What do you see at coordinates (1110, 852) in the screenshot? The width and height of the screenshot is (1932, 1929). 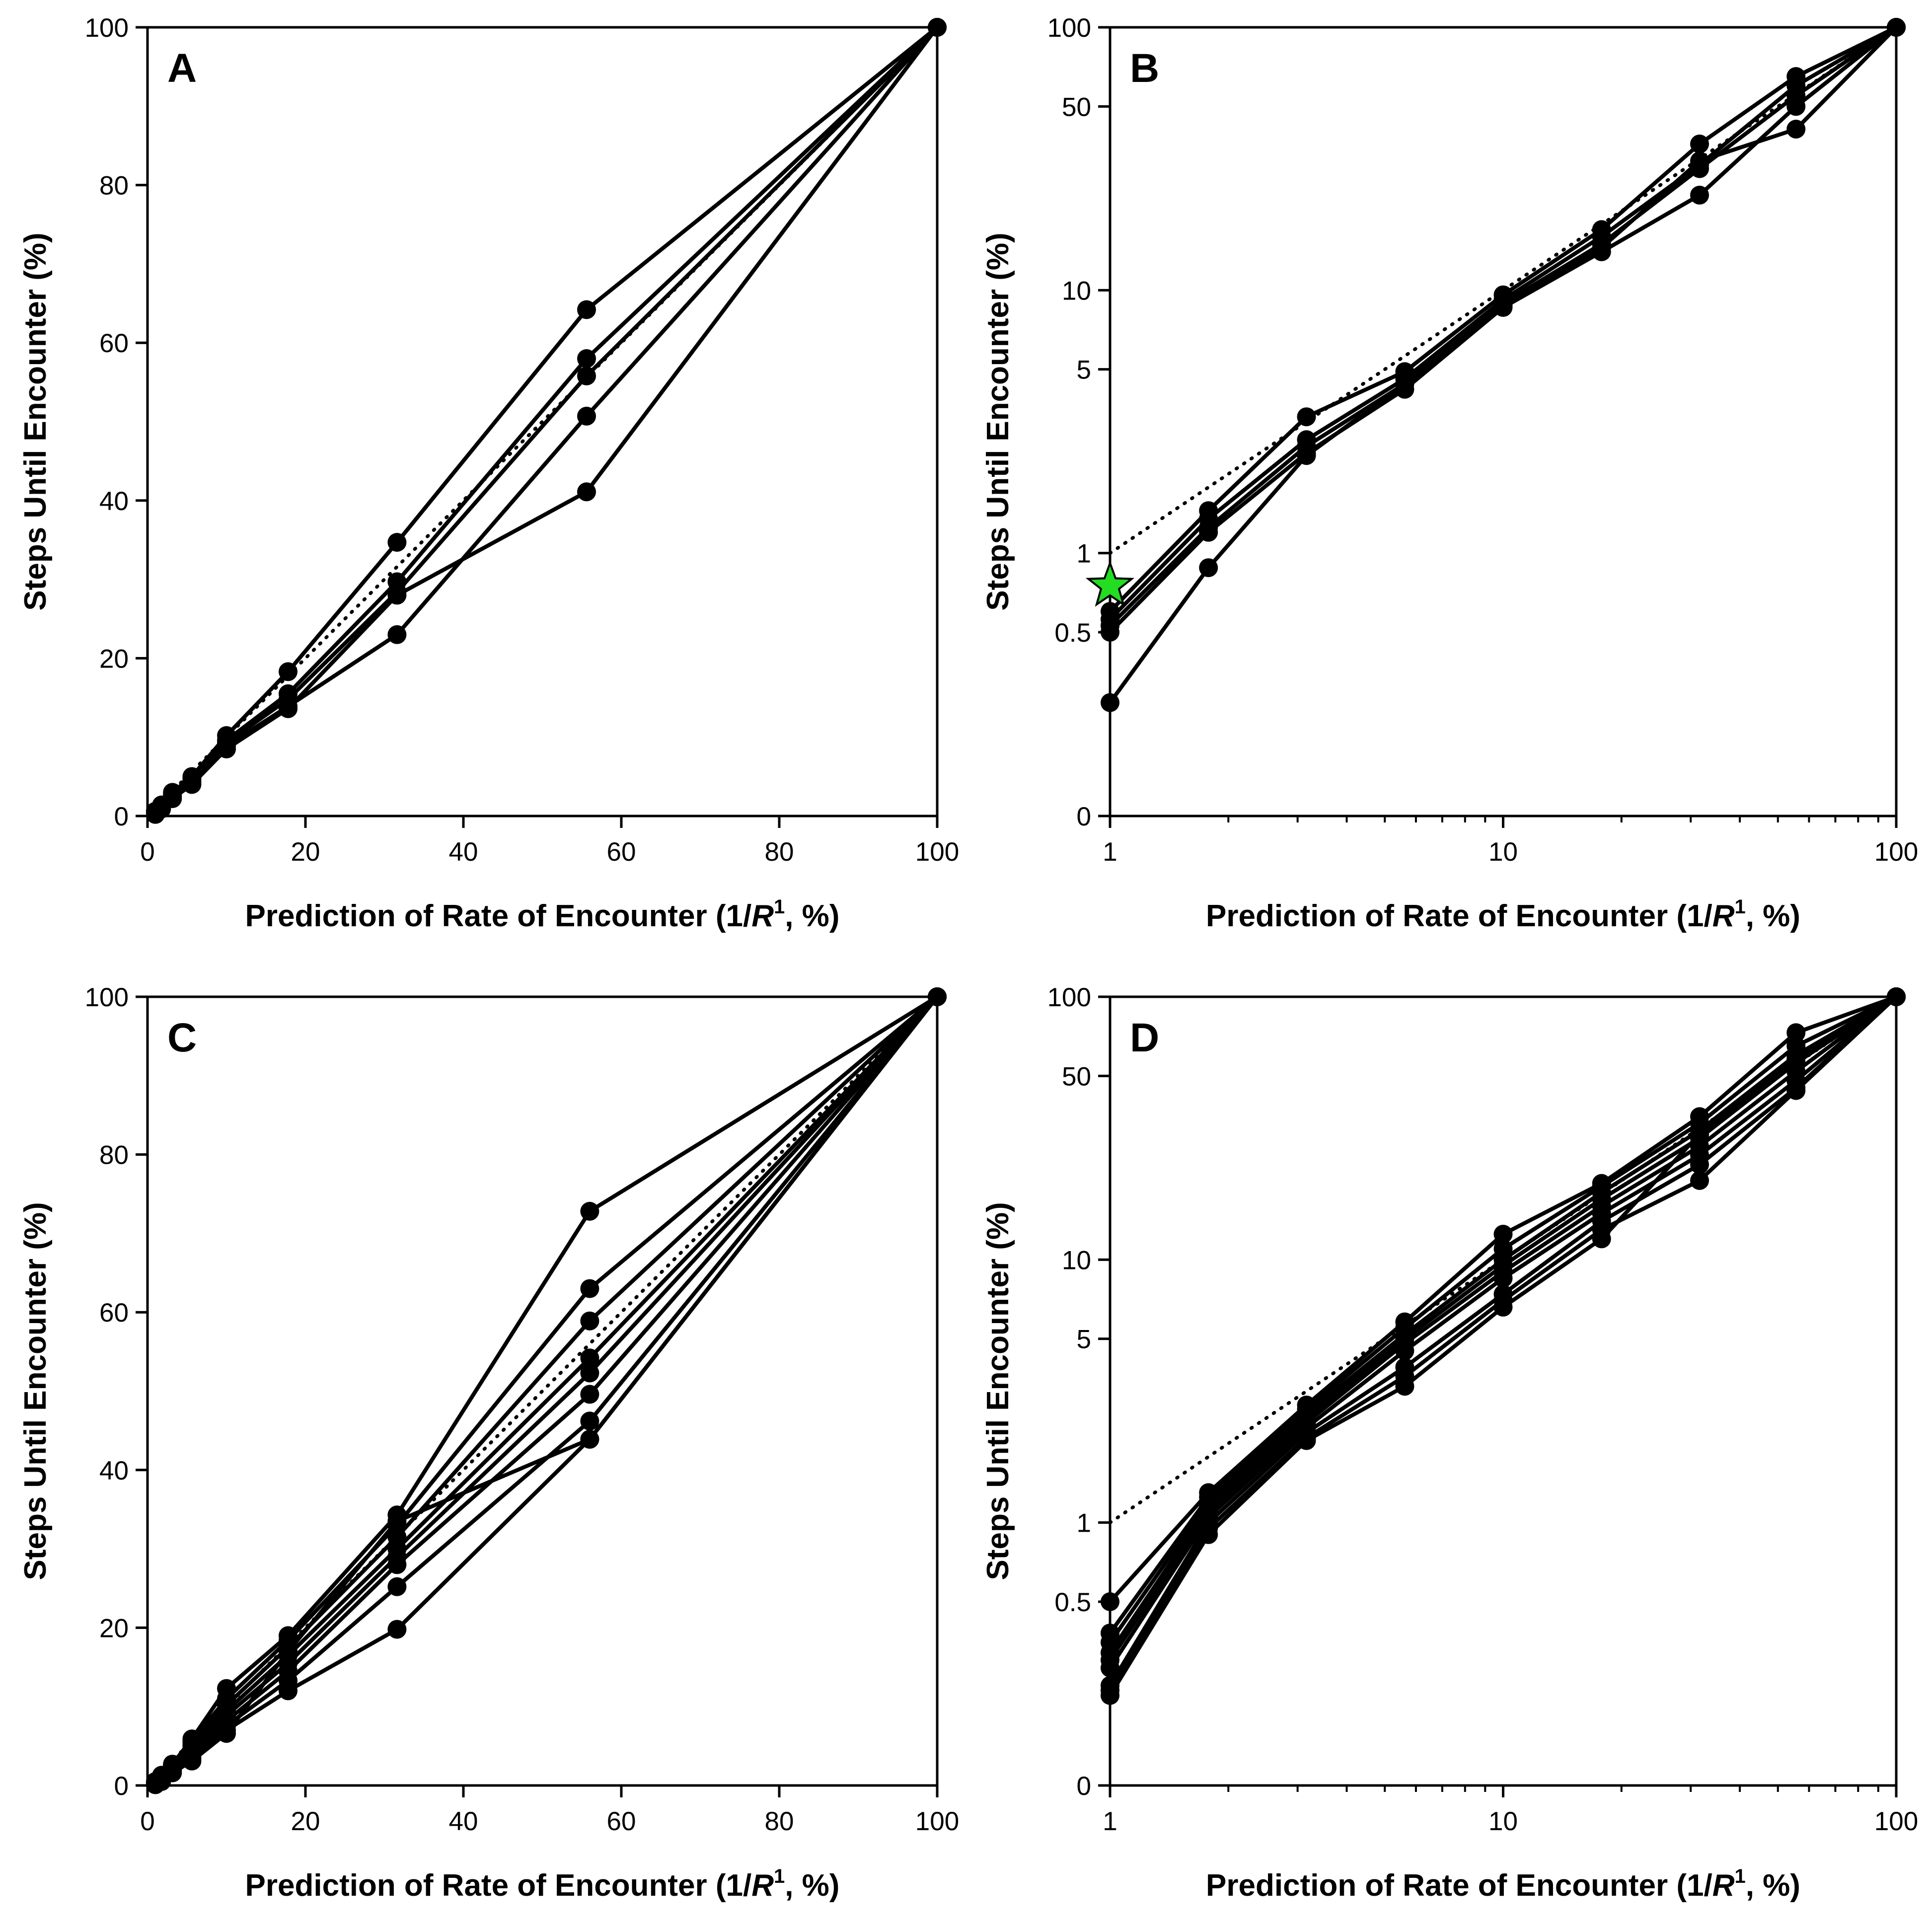 I see `x-tick-label: 1` at bounding box center [1110, 852].